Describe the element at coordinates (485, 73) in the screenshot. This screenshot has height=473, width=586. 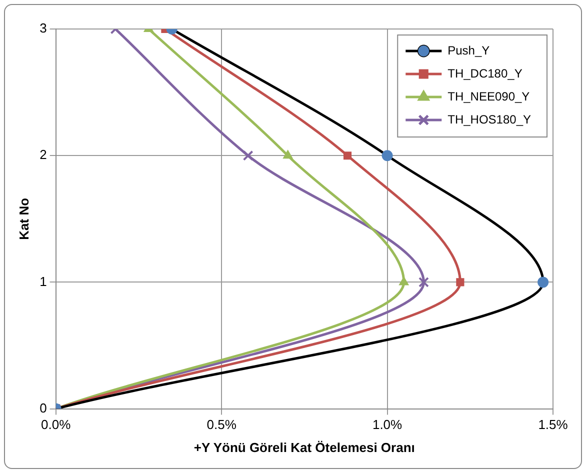
I see `legend-label: TH_DC180_Y` at that location.